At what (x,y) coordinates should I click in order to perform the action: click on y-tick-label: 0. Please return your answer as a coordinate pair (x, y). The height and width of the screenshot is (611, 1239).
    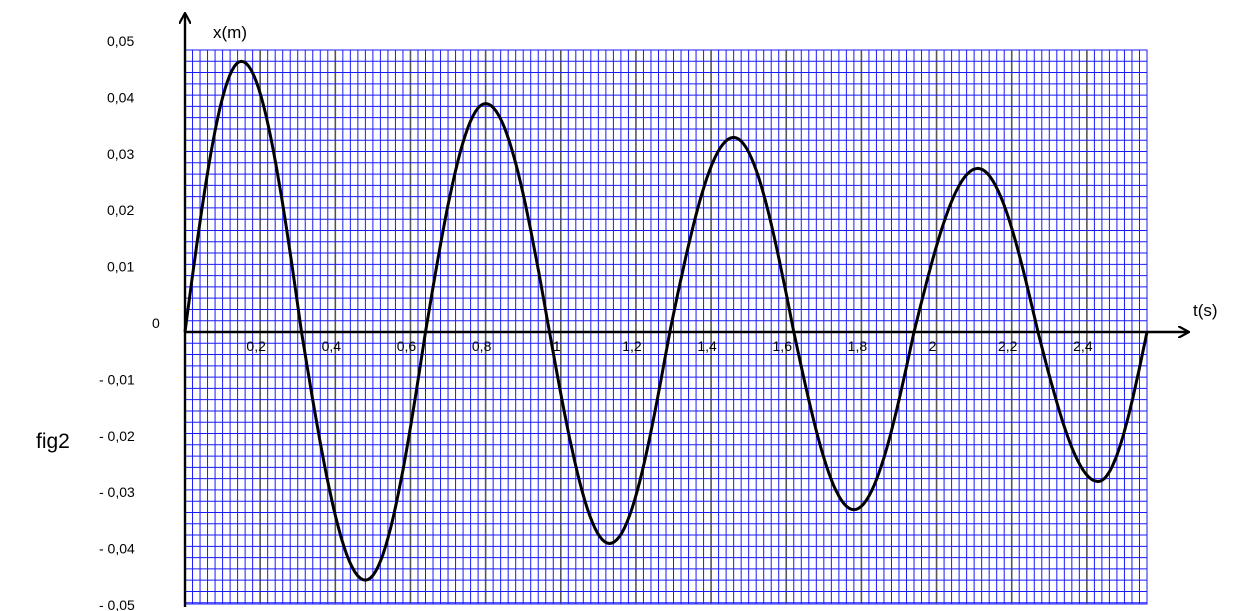
    Looking at the image, I should click on (156, 323).